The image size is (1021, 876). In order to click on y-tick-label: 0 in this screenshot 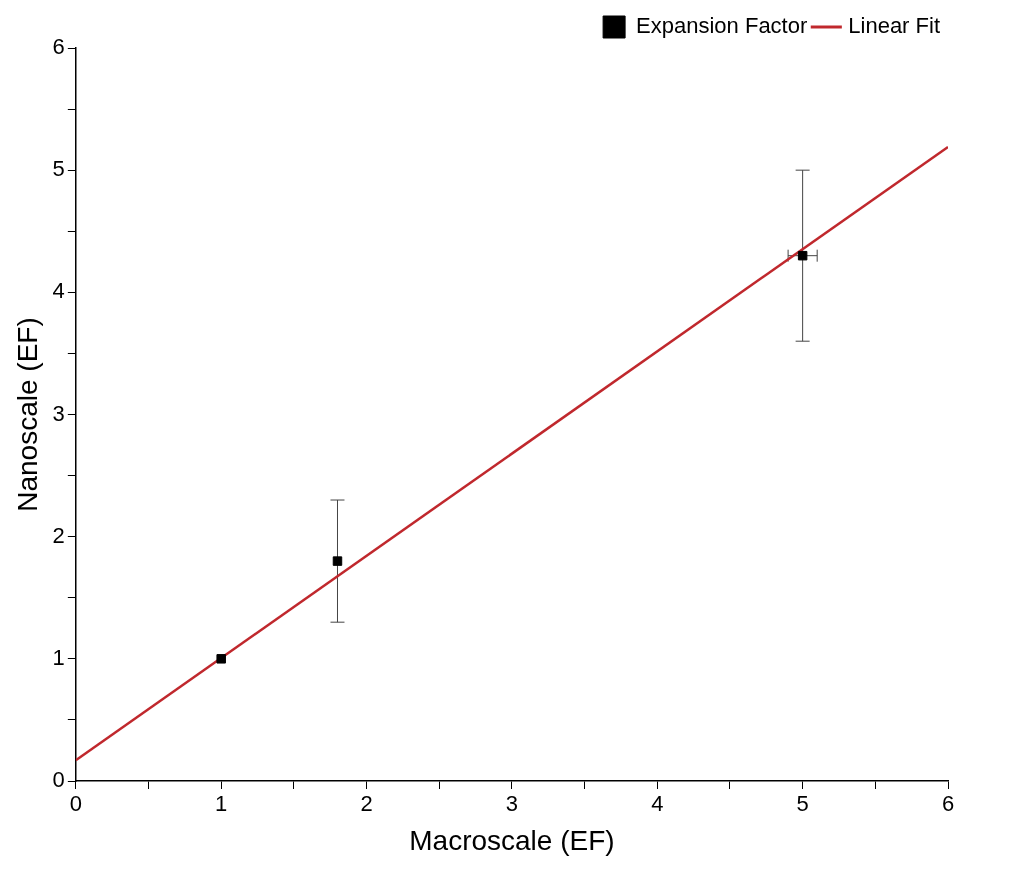, I will do `click(58, 780)`.